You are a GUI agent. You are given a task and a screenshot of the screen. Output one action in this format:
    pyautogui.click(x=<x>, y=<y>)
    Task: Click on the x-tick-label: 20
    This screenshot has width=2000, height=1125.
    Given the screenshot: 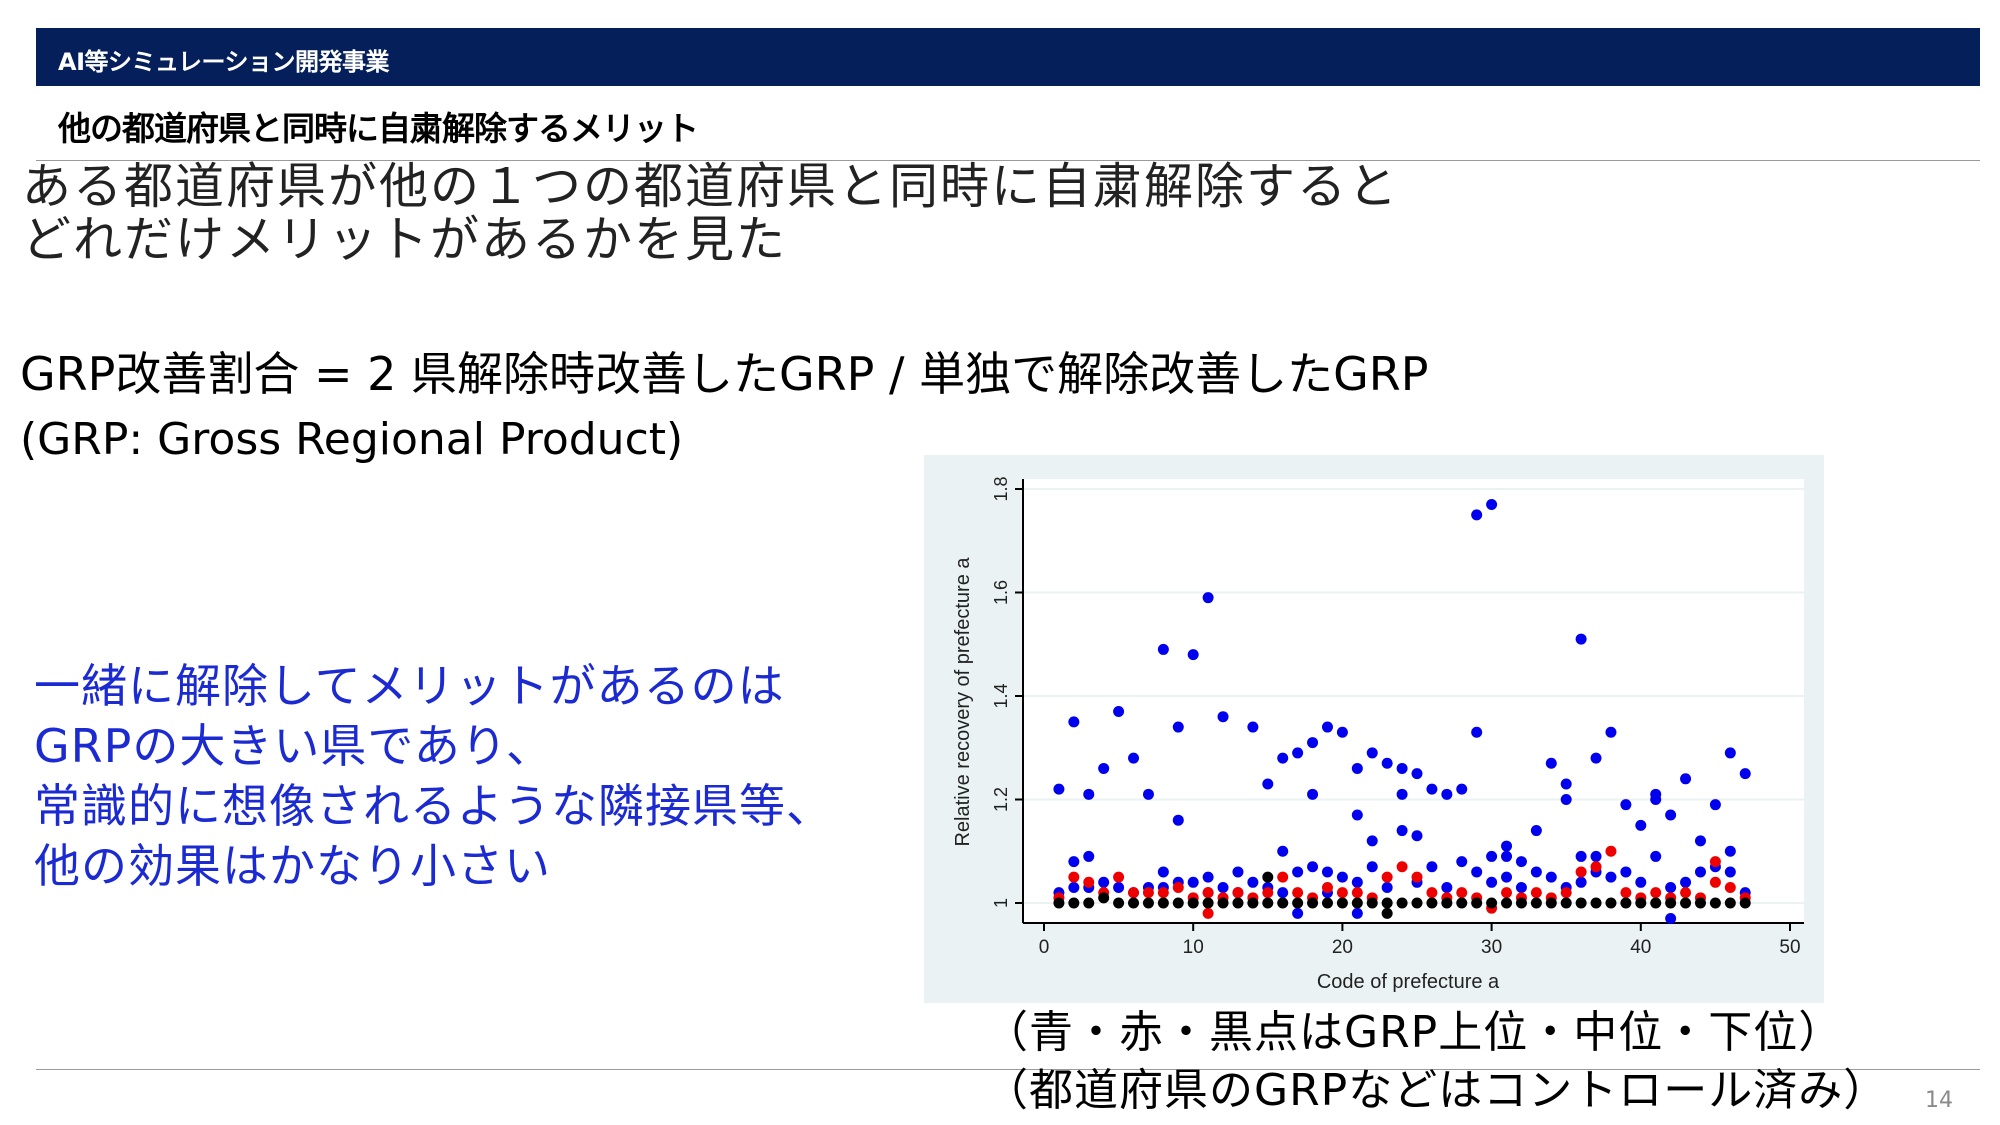 What is the action you would take?
    pyautogui.click(x=1342, y=947)
    